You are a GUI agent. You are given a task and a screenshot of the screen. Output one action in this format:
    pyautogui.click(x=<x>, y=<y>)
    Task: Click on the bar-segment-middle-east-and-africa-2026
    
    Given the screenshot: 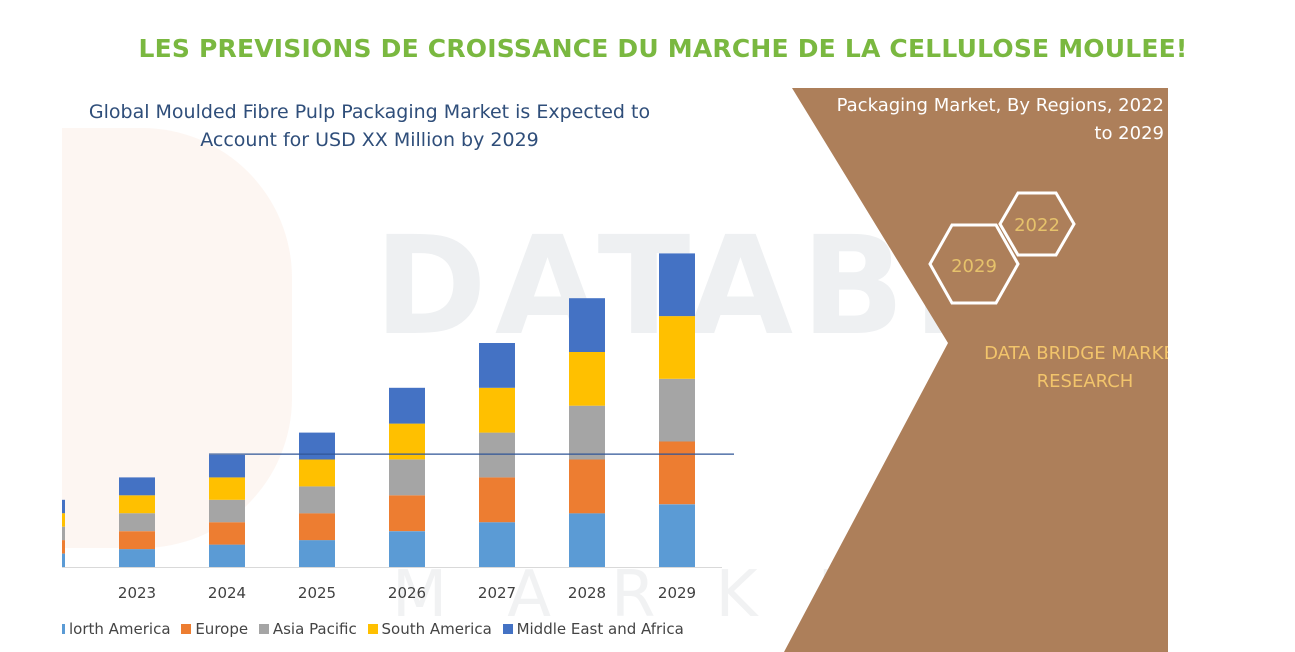 What is the action you would take?
    pyautogui.click(x=407, y=405)
    